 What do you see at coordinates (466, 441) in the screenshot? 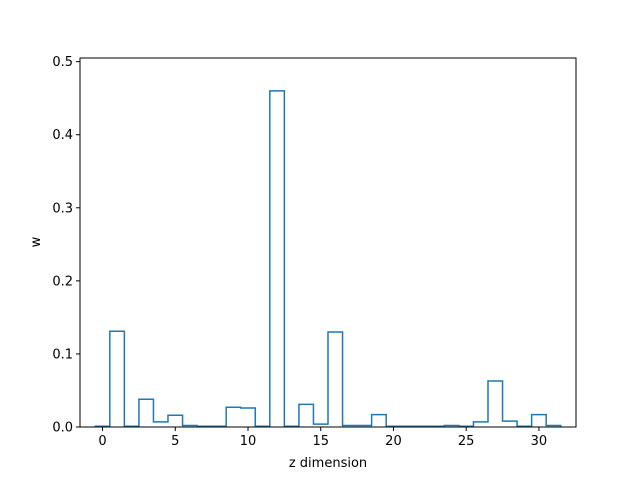
I see `x-tick-label: 25` at bounding box center [466, 441].